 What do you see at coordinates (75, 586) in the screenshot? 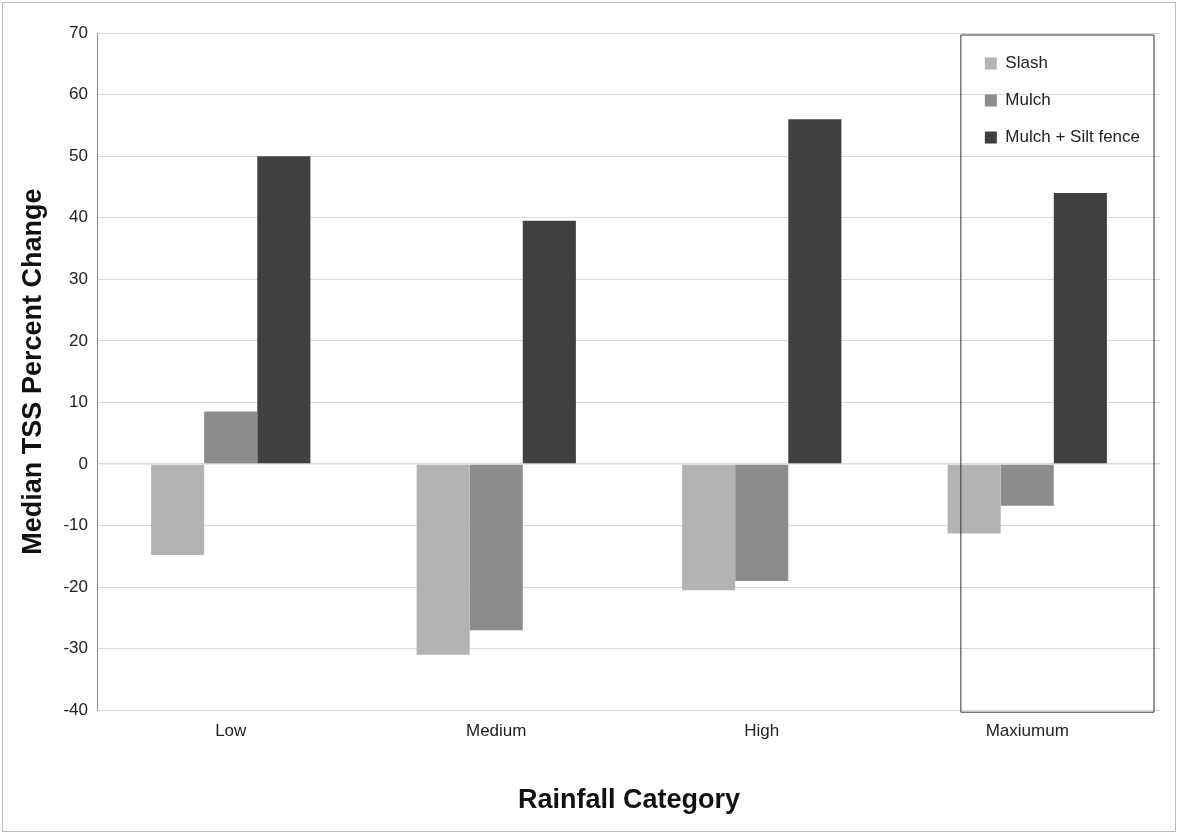
I see `y-tick-label: -20` at bounding box center [75, 586].